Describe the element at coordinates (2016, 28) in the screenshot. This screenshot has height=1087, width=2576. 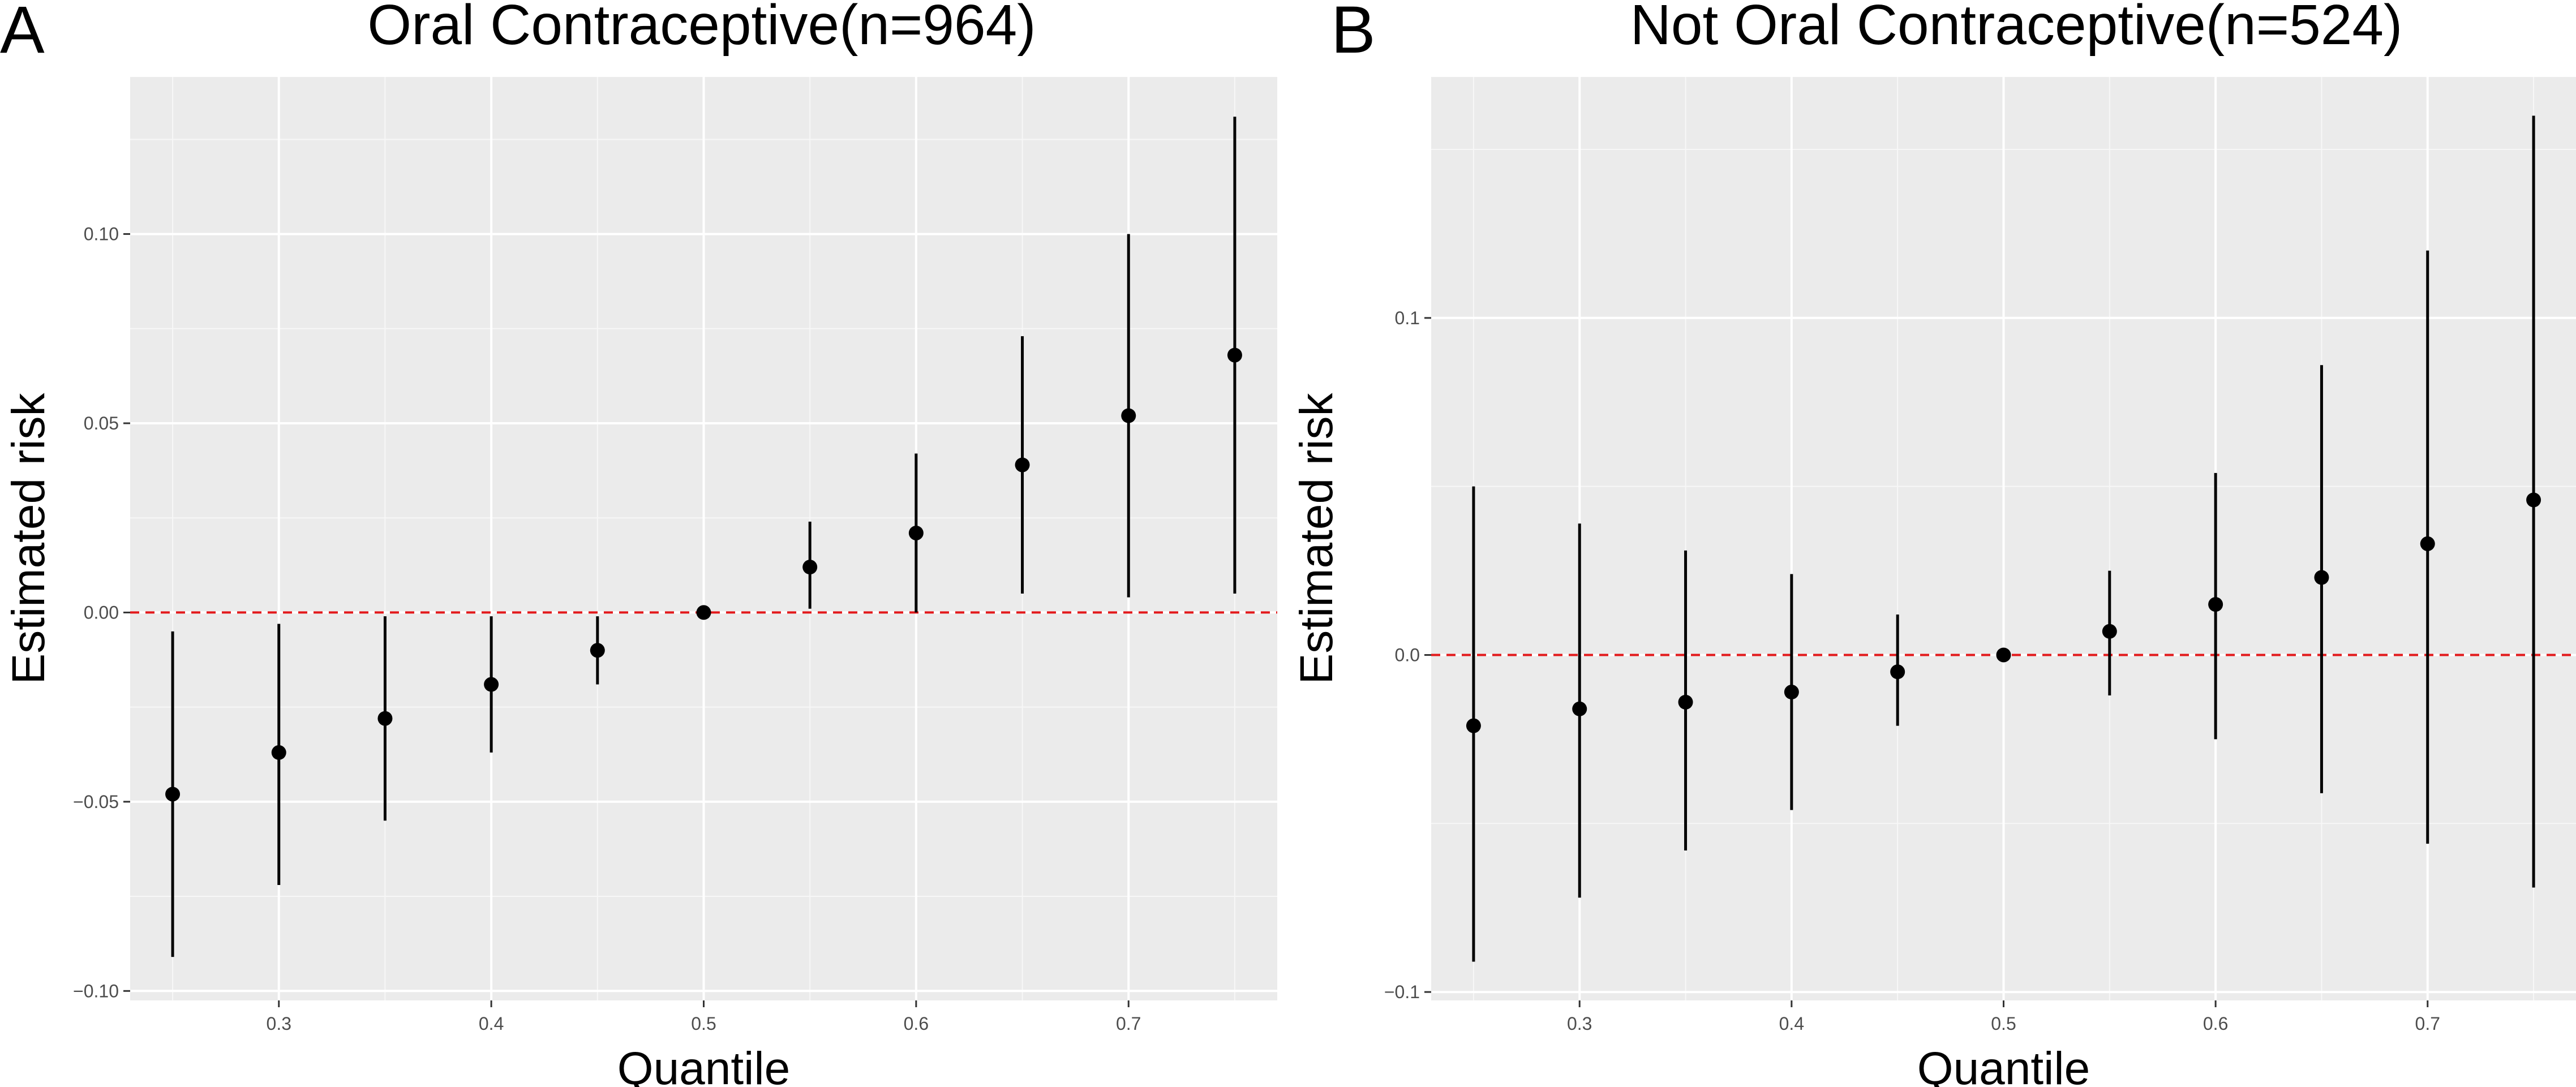
I see `chart-title: Not Oral Contraceptive(n=524)` at that location.